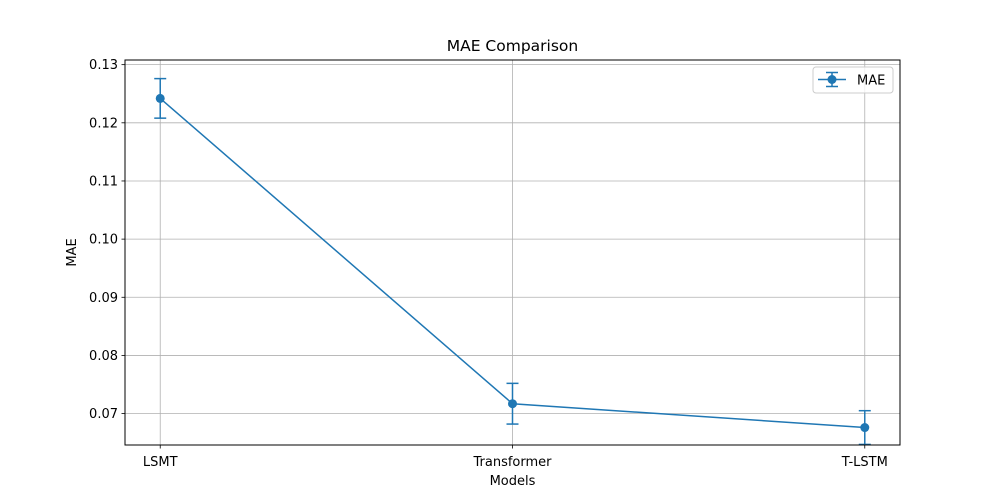 The height and width of the screenshot is (504, 1000). What do you see at coordinates (103, 181) in the screenshot?
I see `y-tick-label: 0.11` at bounding box center [103, 181].